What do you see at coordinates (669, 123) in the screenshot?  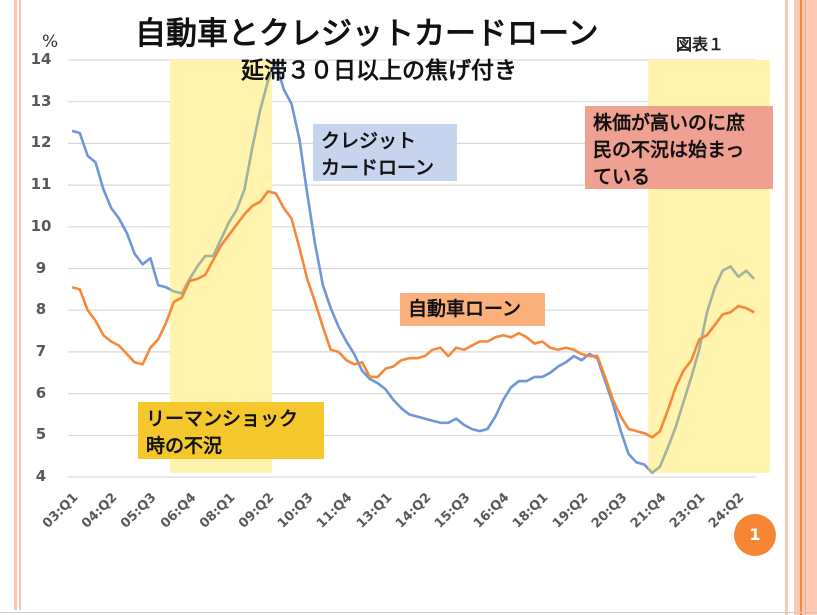 I see `callout-stocks-line-1: 株価が高いのに庶` at bounding box center [669, 123].